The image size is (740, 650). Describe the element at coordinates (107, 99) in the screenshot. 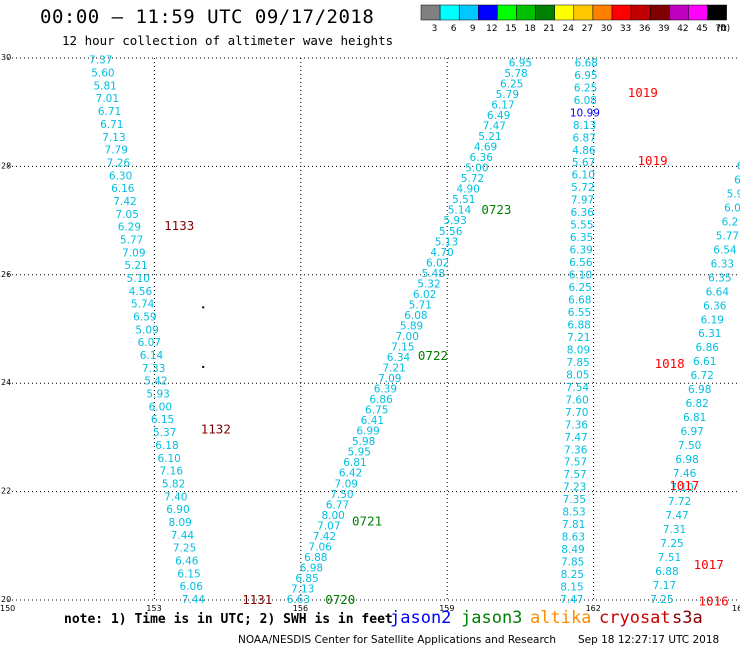

I see `wave-height-value: 7.01` at that location.